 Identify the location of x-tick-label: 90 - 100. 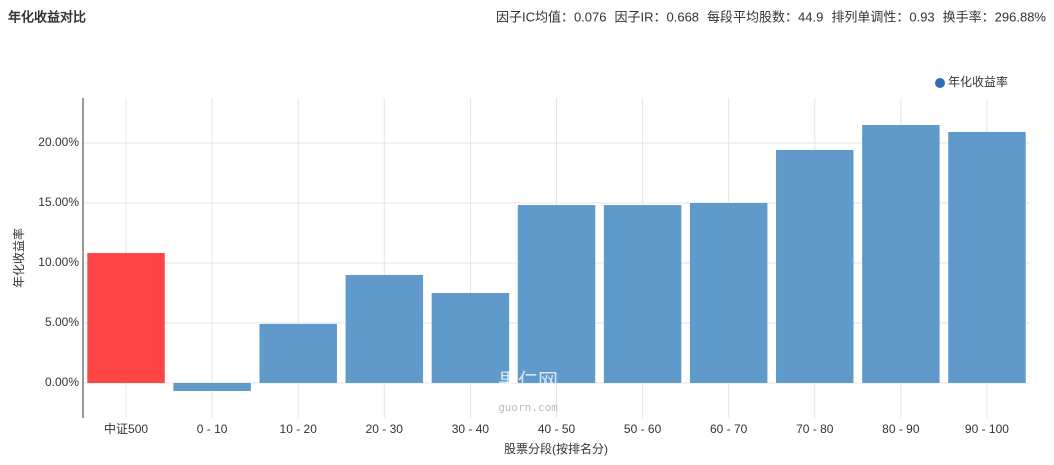
(987, 429).